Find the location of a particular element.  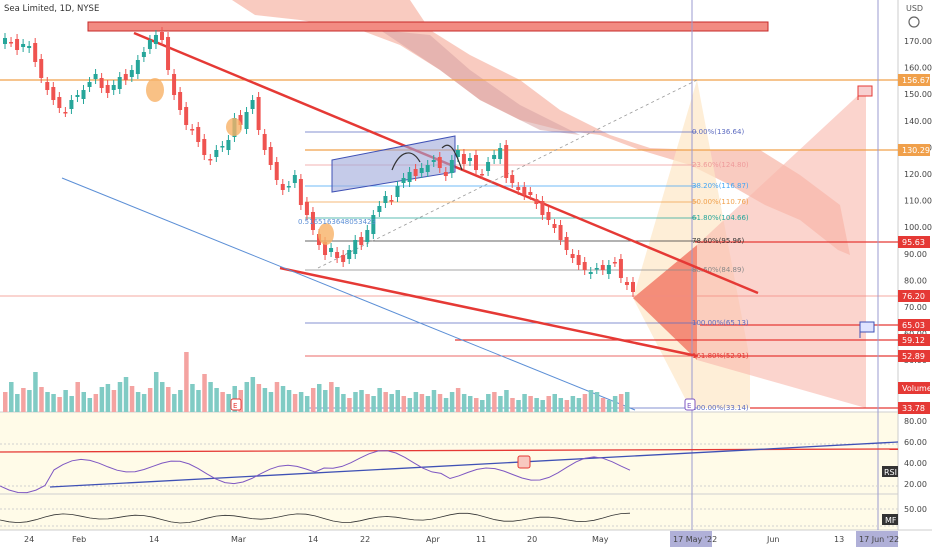

time-highlight-text: 17 Jun '22 is located at coordinates (879, 539).